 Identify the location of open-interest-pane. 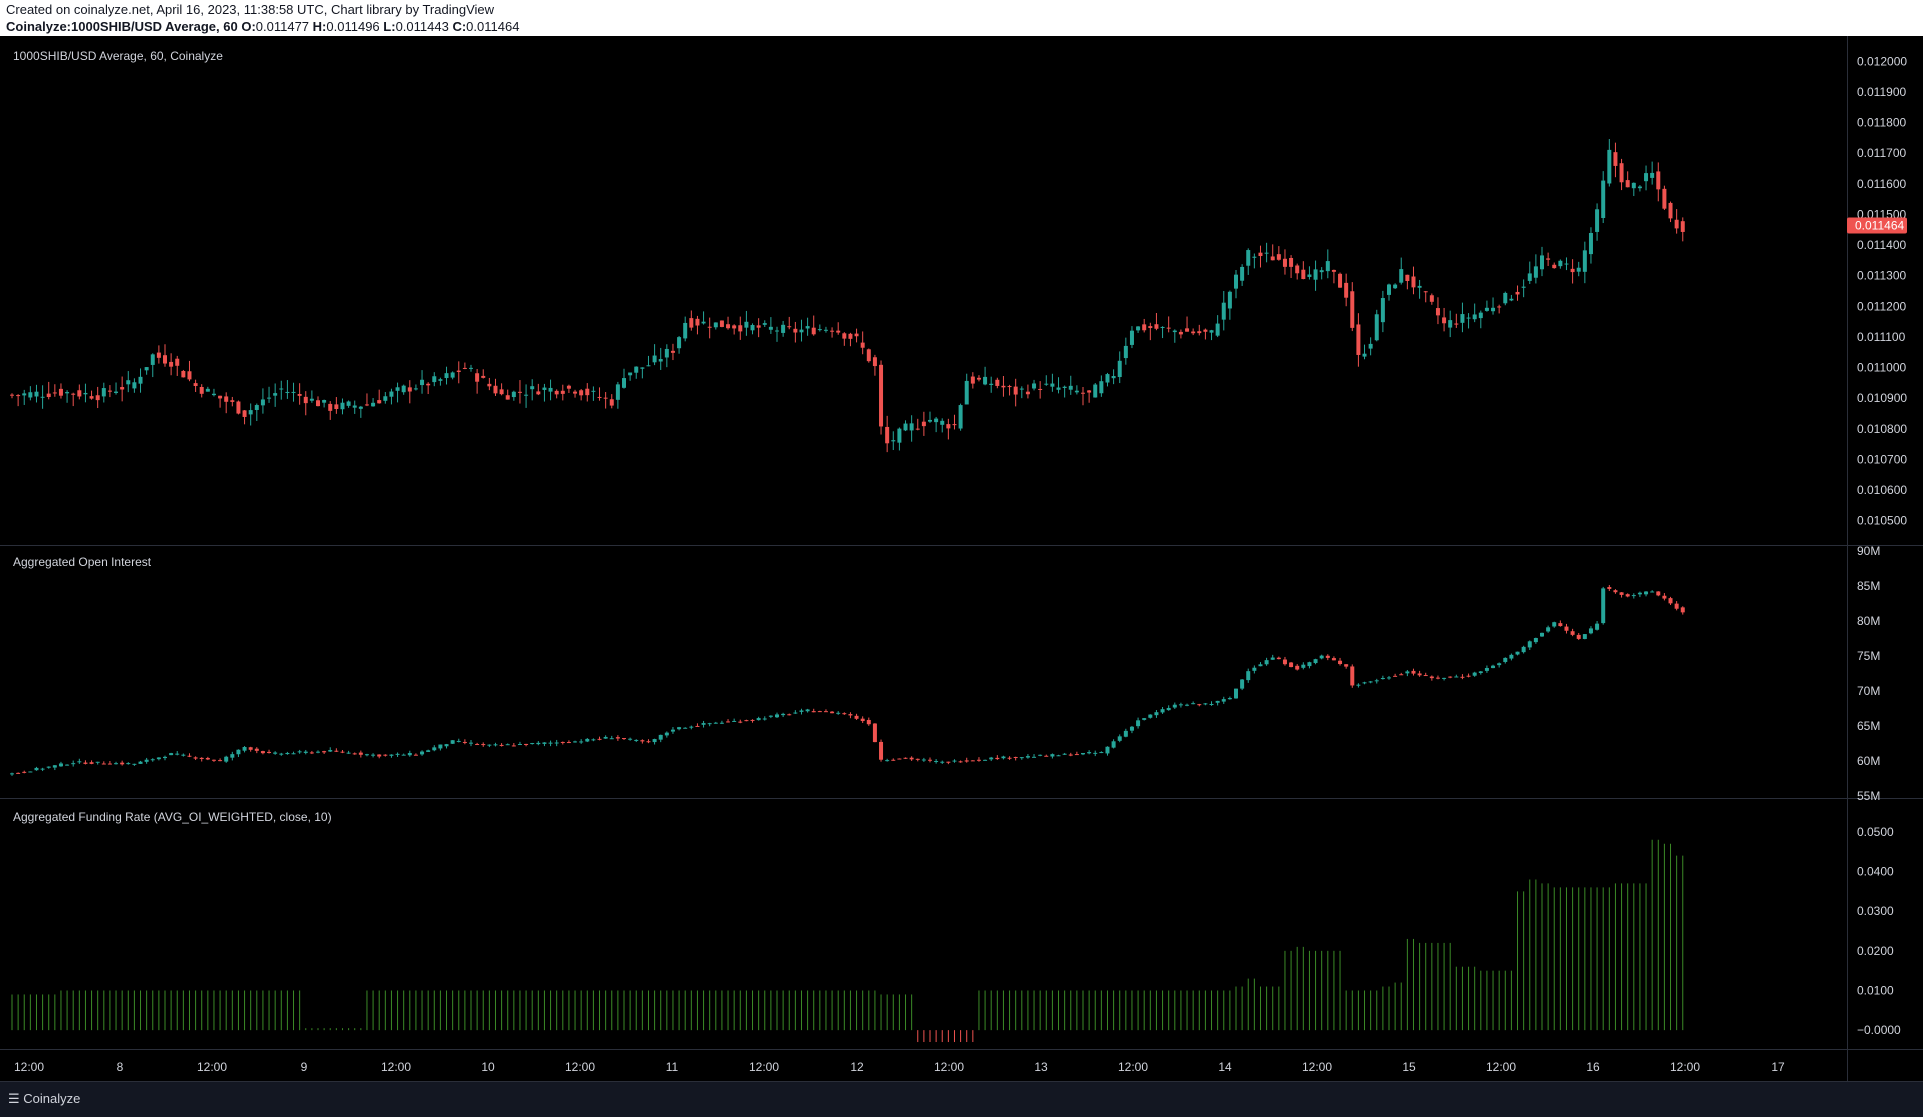
(847, 680).